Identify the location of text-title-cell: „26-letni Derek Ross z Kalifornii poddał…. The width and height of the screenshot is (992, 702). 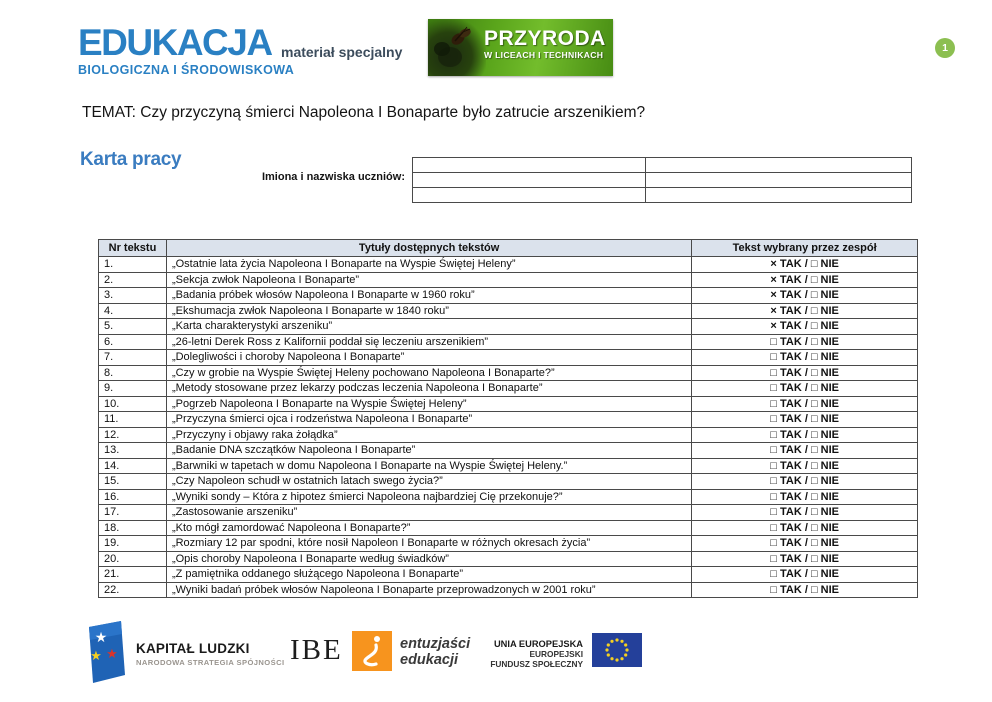
(429, 341).